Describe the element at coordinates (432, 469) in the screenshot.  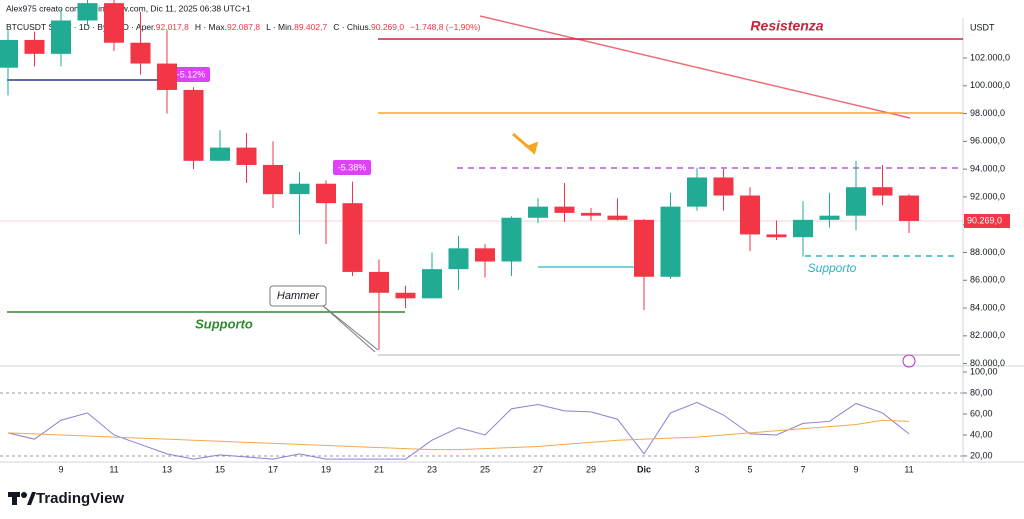
I see `x-tick-label: 23` at that location.